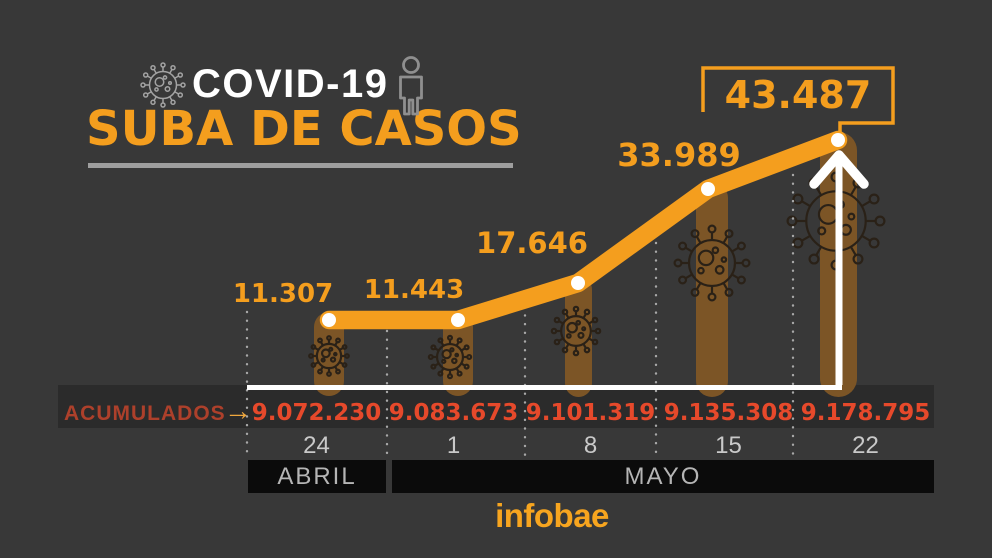  I want to click on up-arrow, so click(839, 267).